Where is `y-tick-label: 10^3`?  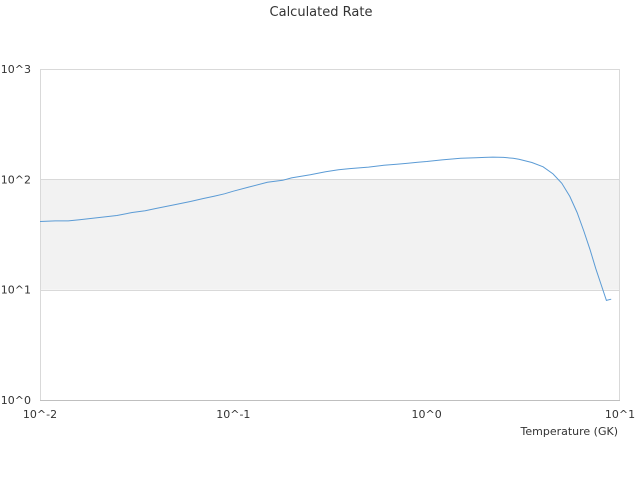
y-tick-label: 10^3 is located at coordinates (16, 69).